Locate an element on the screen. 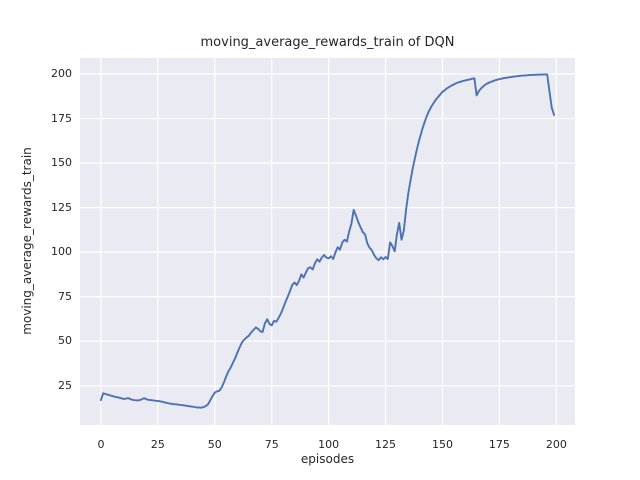 The image size is (640, 480). y-tick-label: 125 is located at coordinates (61, 207).